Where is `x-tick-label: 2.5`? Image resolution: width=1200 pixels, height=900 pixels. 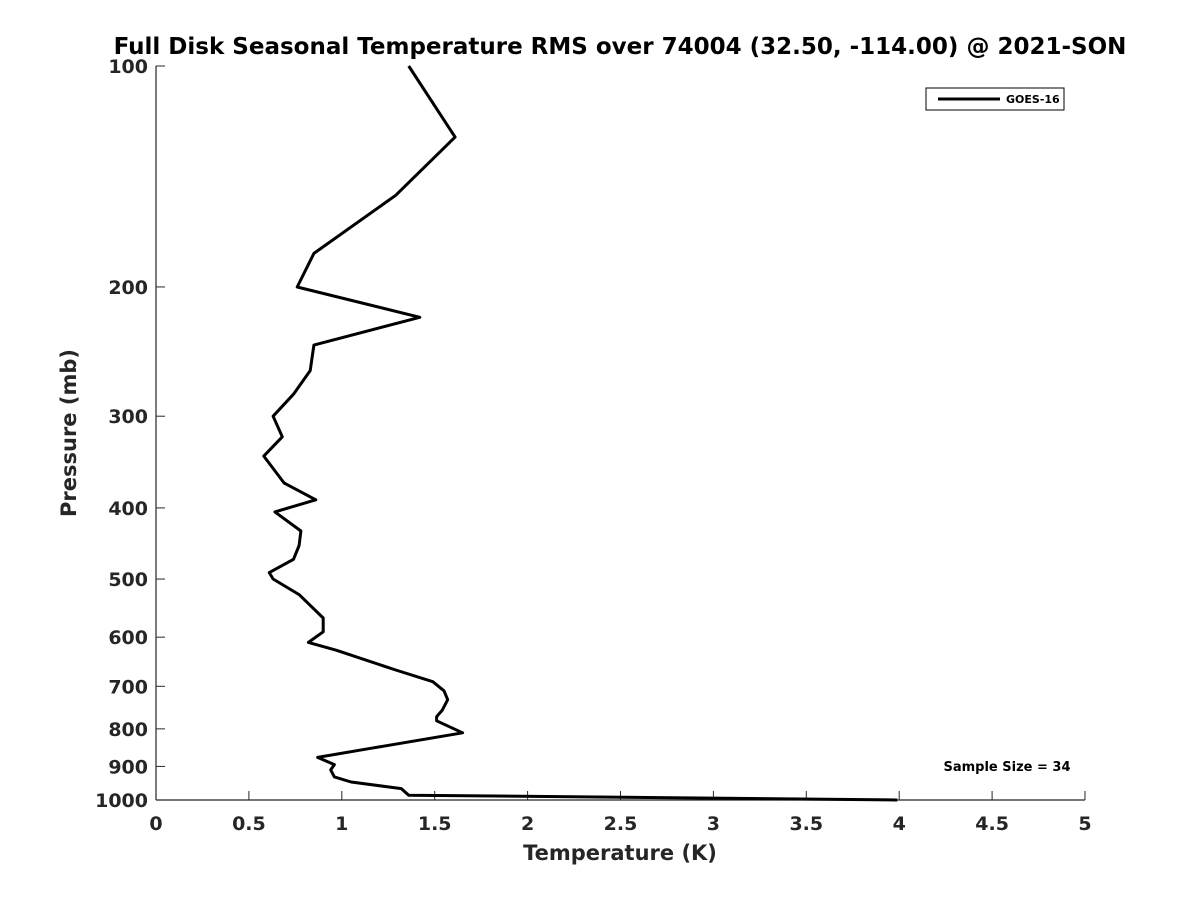 x-tick-label: 2.5 is located at coordinates (621, 824).